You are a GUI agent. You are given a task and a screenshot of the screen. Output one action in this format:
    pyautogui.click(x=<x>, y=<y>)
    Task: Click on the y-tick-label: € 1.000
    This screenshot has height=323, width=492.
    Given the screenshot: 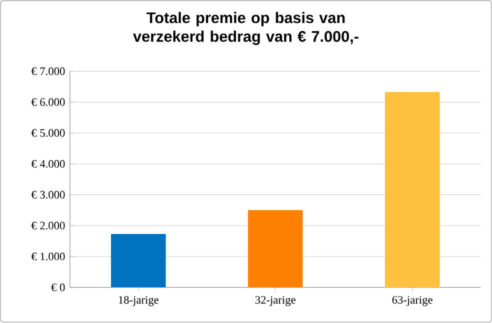 What is the action you would take?
    pyautogui.click(x=48, y=256)
    